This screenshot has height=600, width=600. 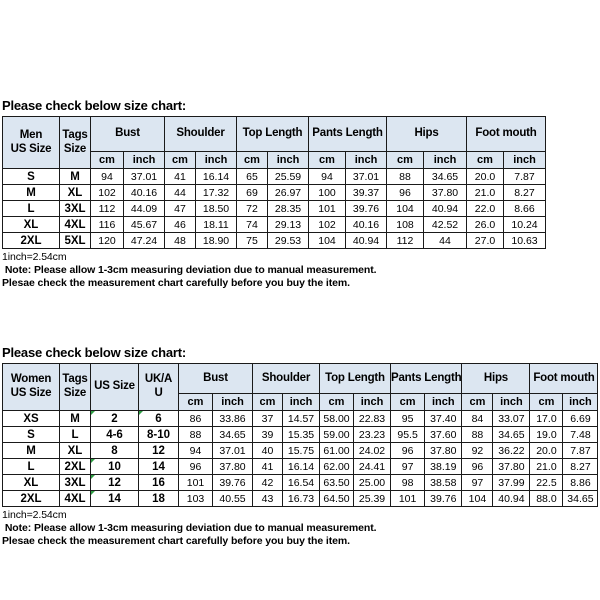 I want to click on measurement-cell: 25.39, so click(x=372, y=498).